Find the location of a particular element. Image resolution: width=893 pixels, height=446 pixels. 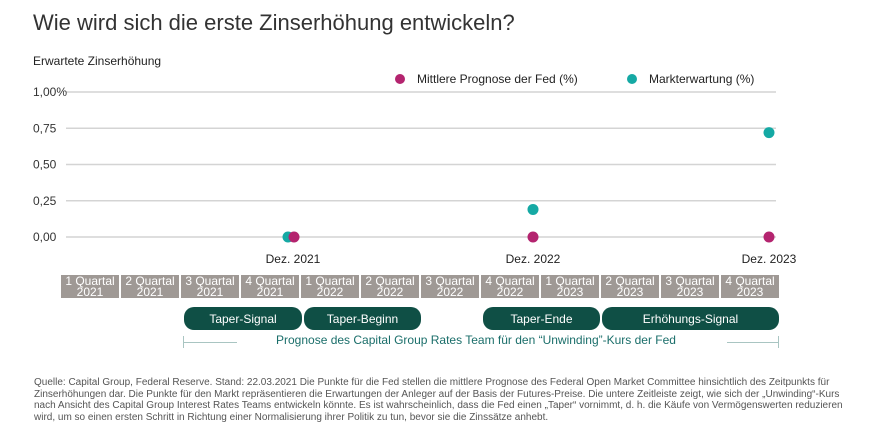

quarter-cell: 4 Quartal 2023 is located at coordinates (750, 286).